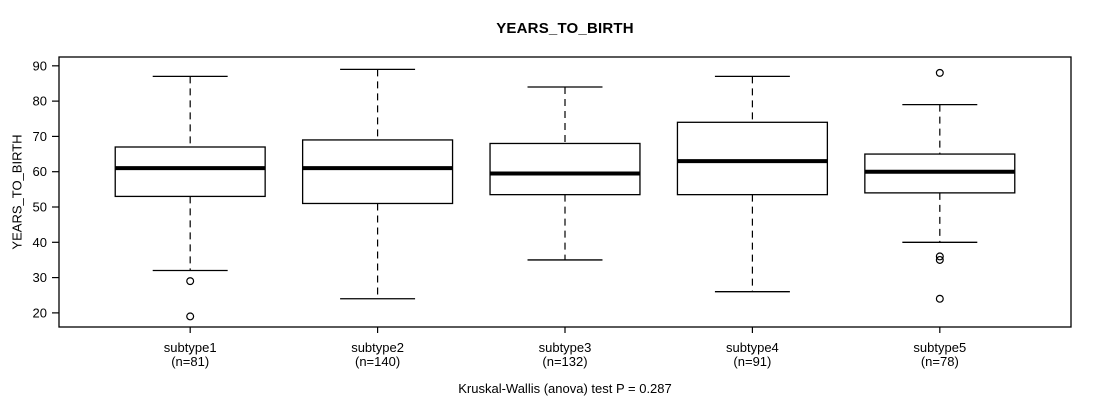 Image resolution: width=1100 pixels, height=400 pixels. Describe the element at coordinates (190, 361) in the screenshot. I see `group-n-label: (n=81)` at that location.